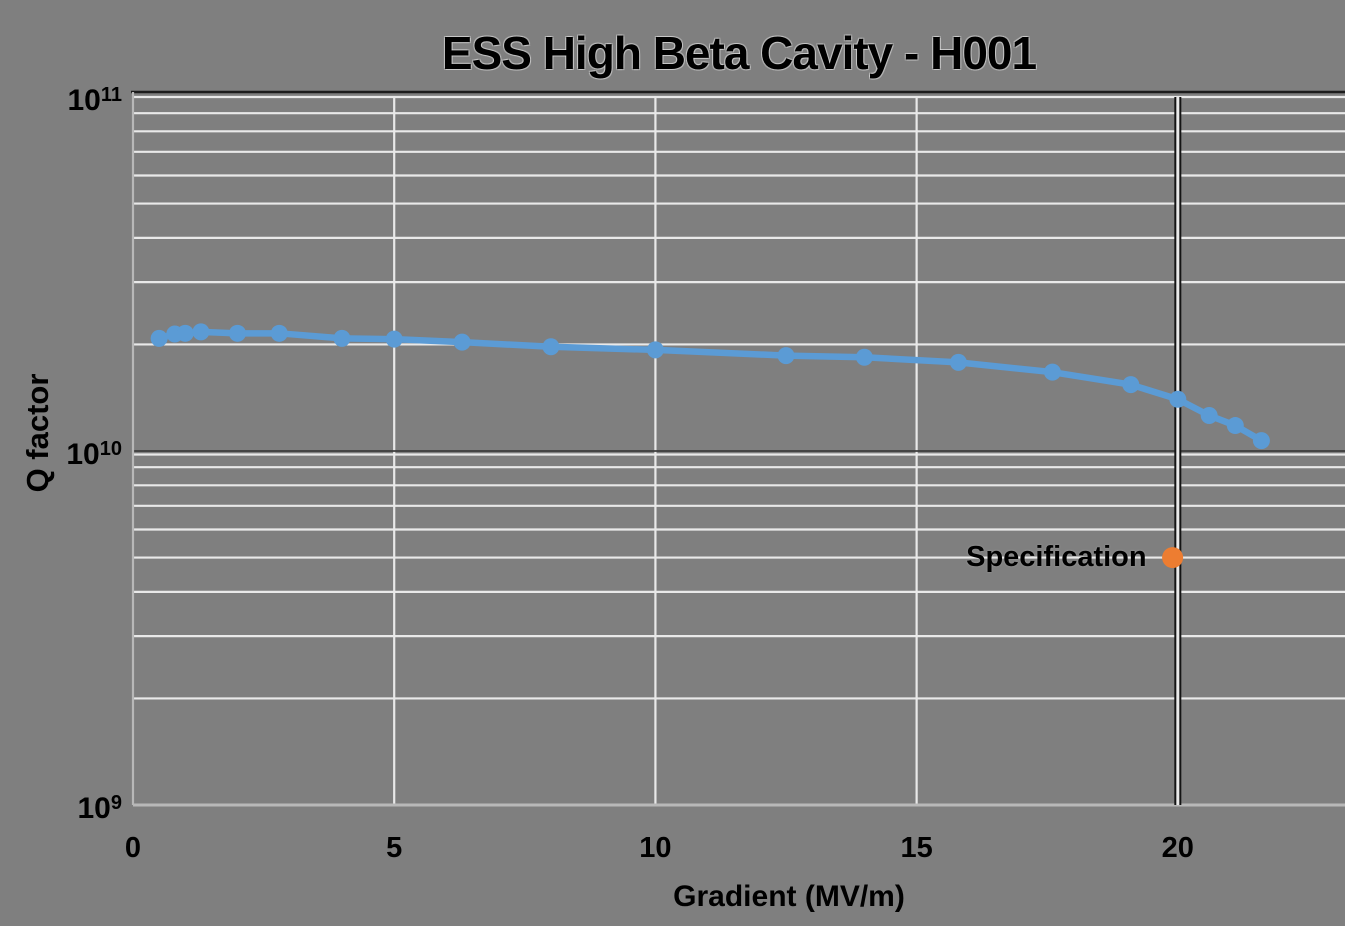 This screenshot has height=926, width=1345. I want to click on y-tick-label: 1010, so click(94, 454).